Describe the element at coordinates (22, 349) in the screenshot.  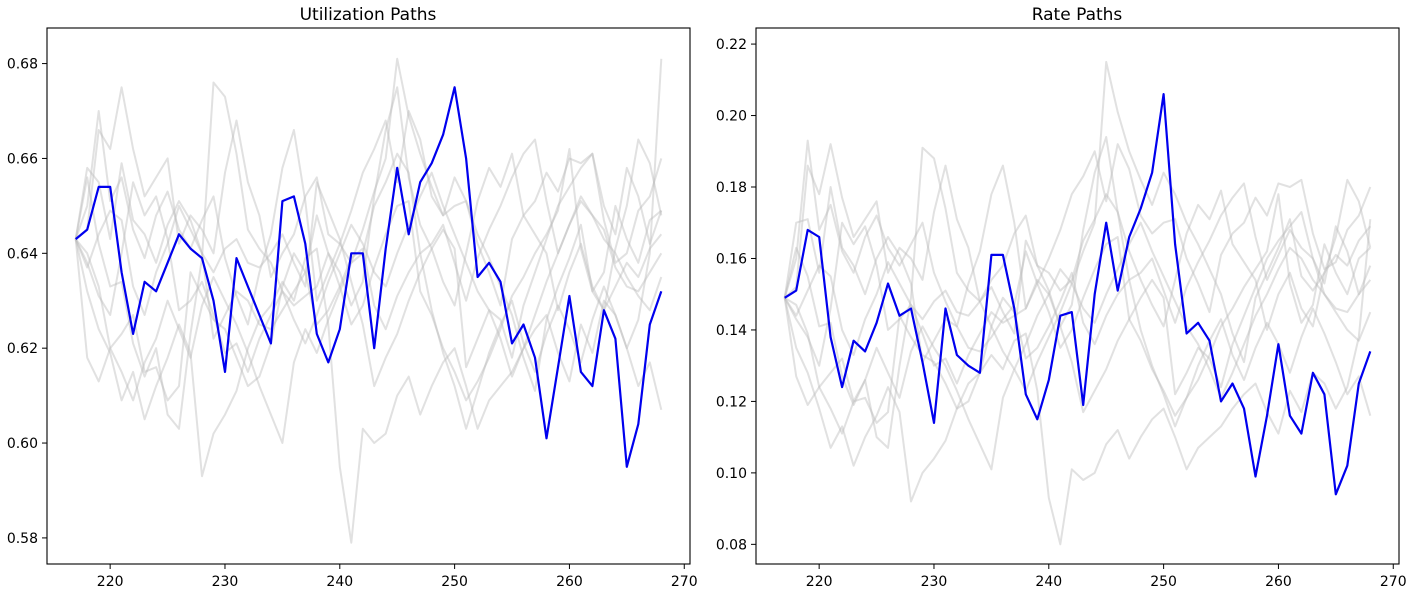
I see `y-tick-label: 0.62` at that location.